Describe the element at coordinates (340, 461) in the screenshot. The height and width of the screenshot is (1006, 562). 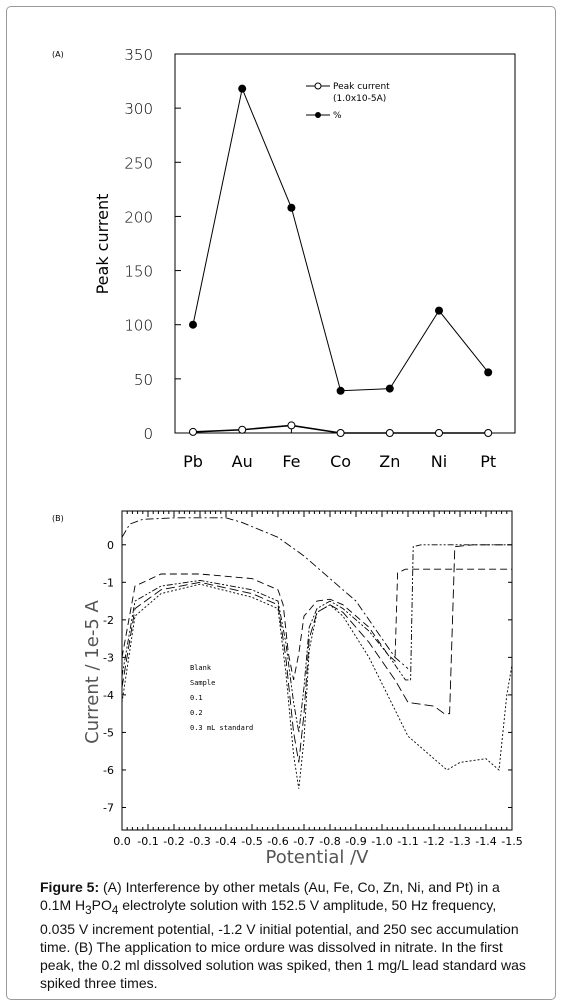
I see `panel-a-xtick-label-Co: Co` at that location.